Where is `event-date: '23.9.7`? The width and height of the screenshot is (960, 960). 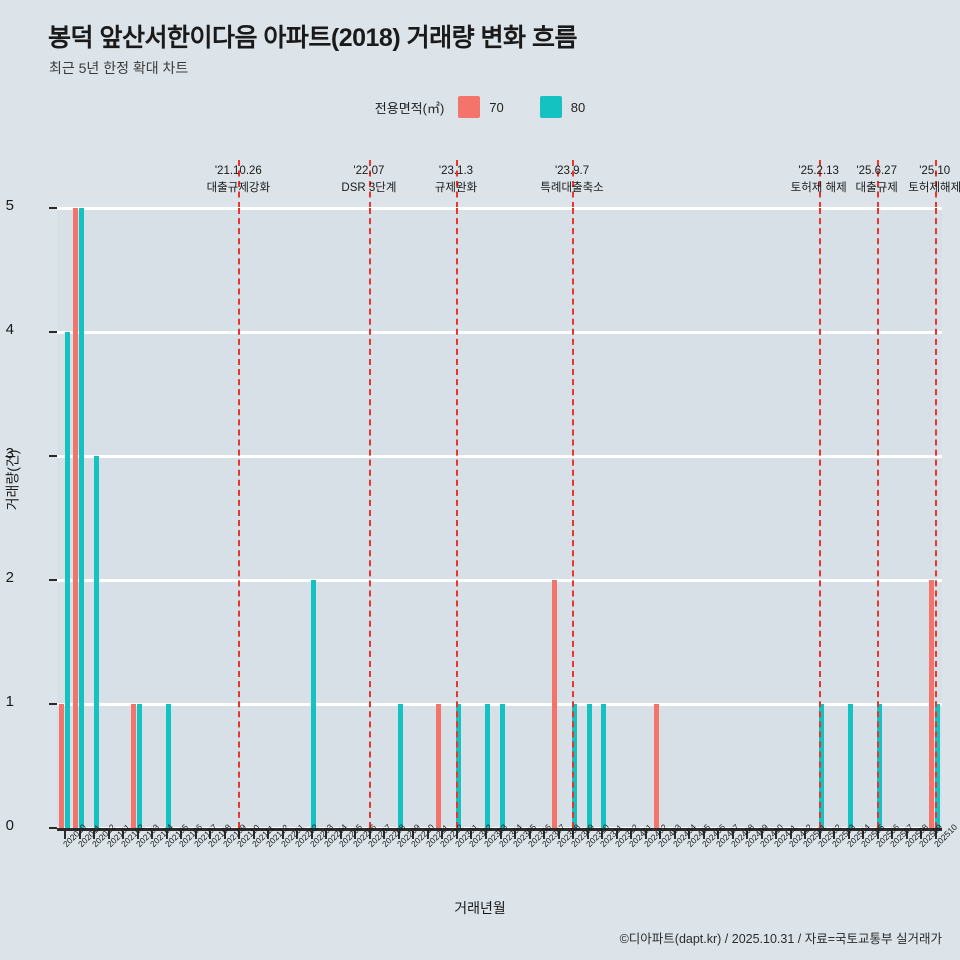 event-date: '23.9.7 is located at coordinates (572, 171).